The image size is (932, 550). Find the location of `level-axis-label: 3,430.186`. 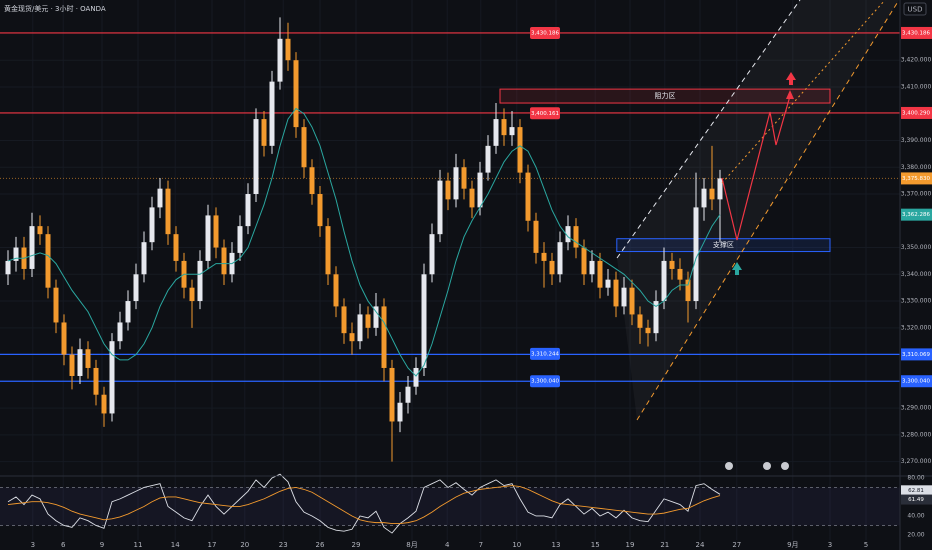

level-axis-label: 3,430.186 is located at coordinates (916, 33).